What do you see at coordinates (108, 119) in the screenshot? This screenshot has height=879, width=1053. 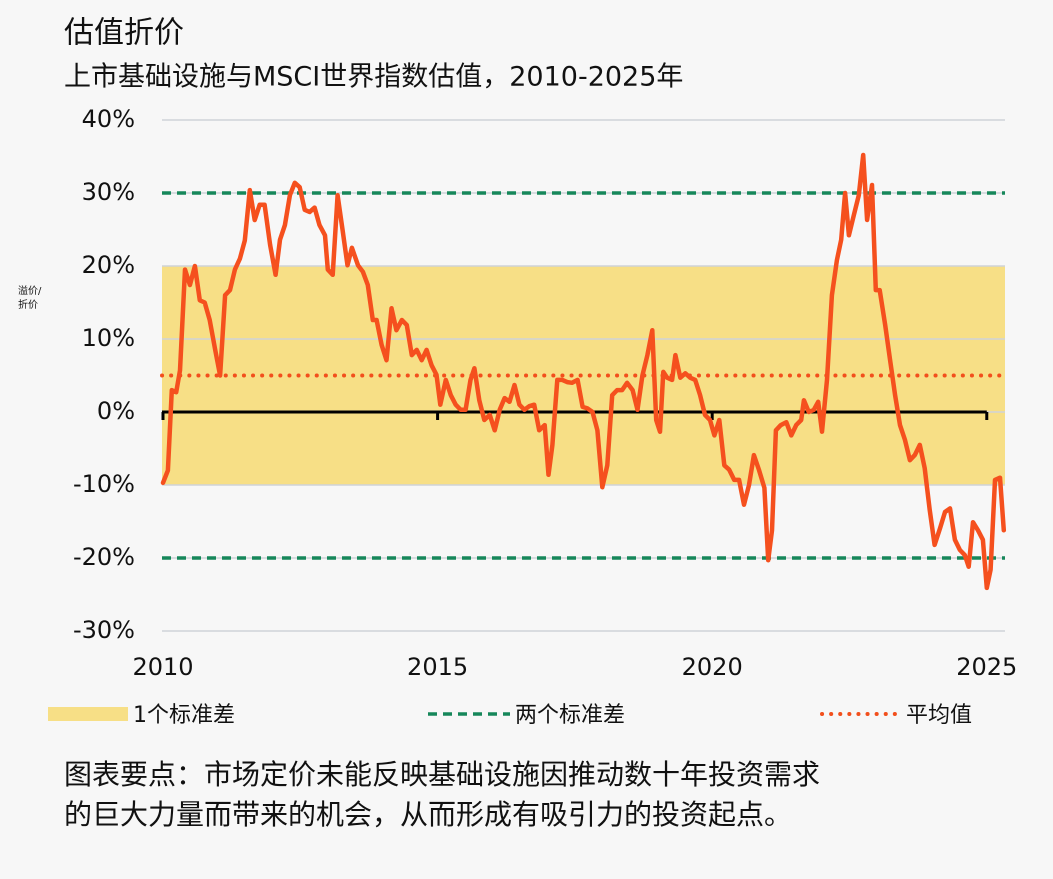 I see `y-tick-label: 40%` at bounding box center [108, 119].